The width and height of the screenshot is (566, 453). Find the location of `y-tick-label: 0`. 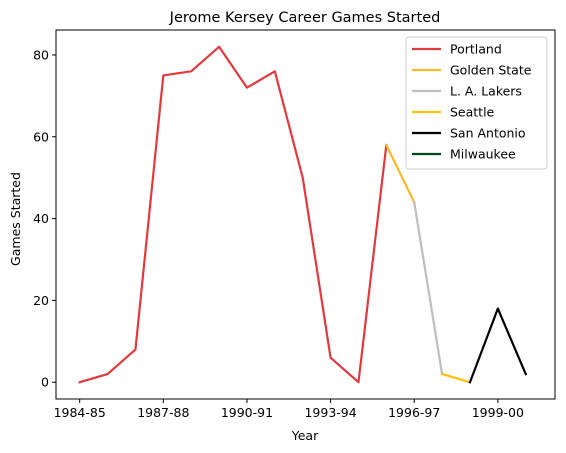

y-tick-label: 0 is located at coordinates (45, 382).